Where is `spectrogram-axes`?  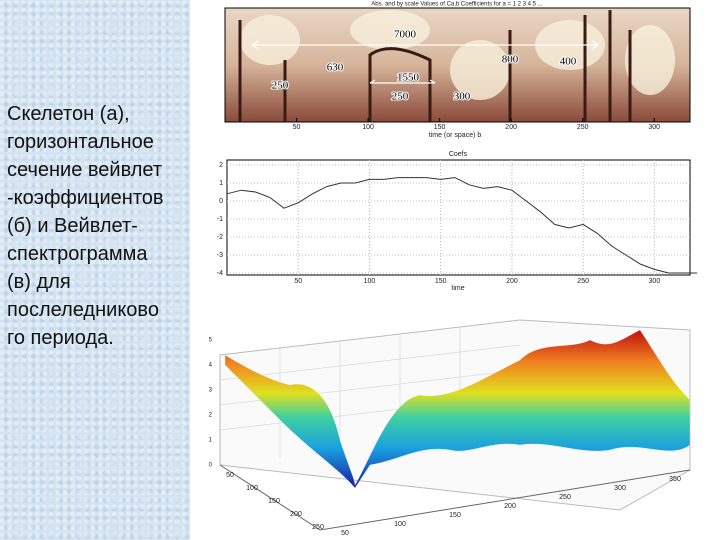 spectrogram-axes is located at coordinates (455, 497).